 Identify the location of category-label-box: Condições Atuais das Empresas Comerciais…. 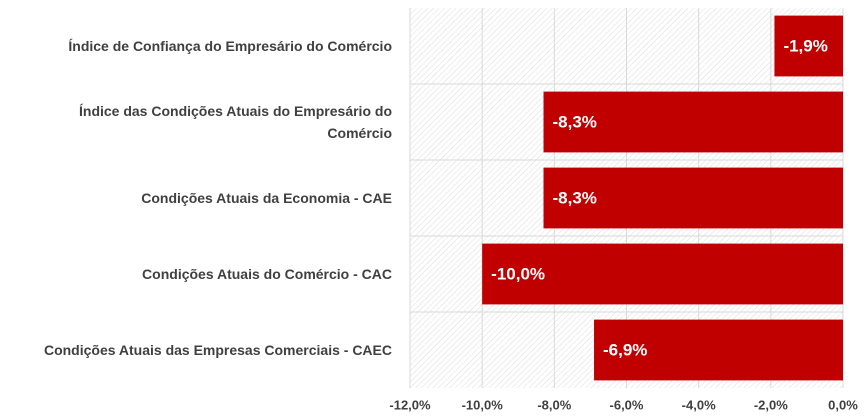
(196, 350).